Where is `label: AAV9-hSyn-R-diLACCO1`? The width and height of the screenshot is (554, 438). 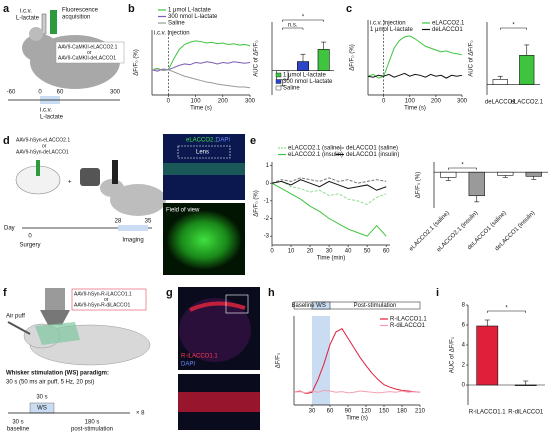
label: AAV9-hSyn-R-diLACCO1 is located at coordinates (102, 305).